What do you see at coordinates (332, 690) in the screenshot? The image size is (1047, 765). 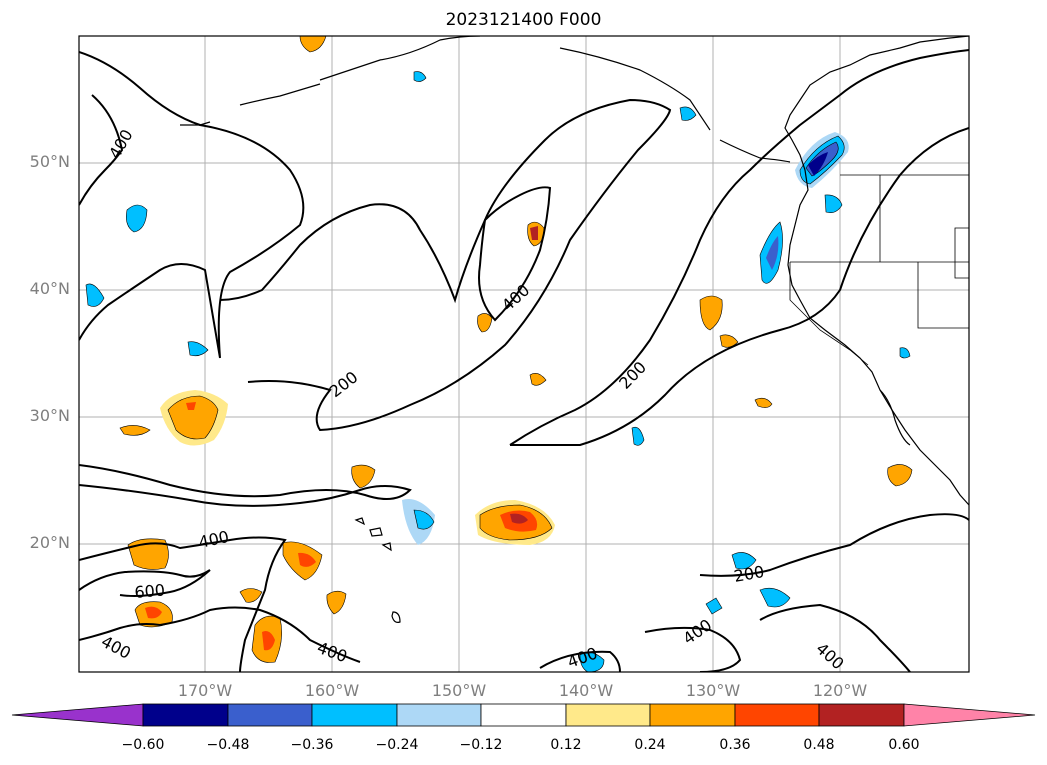 I see `lon-label: 160°W` at bounding box center [332, 690].